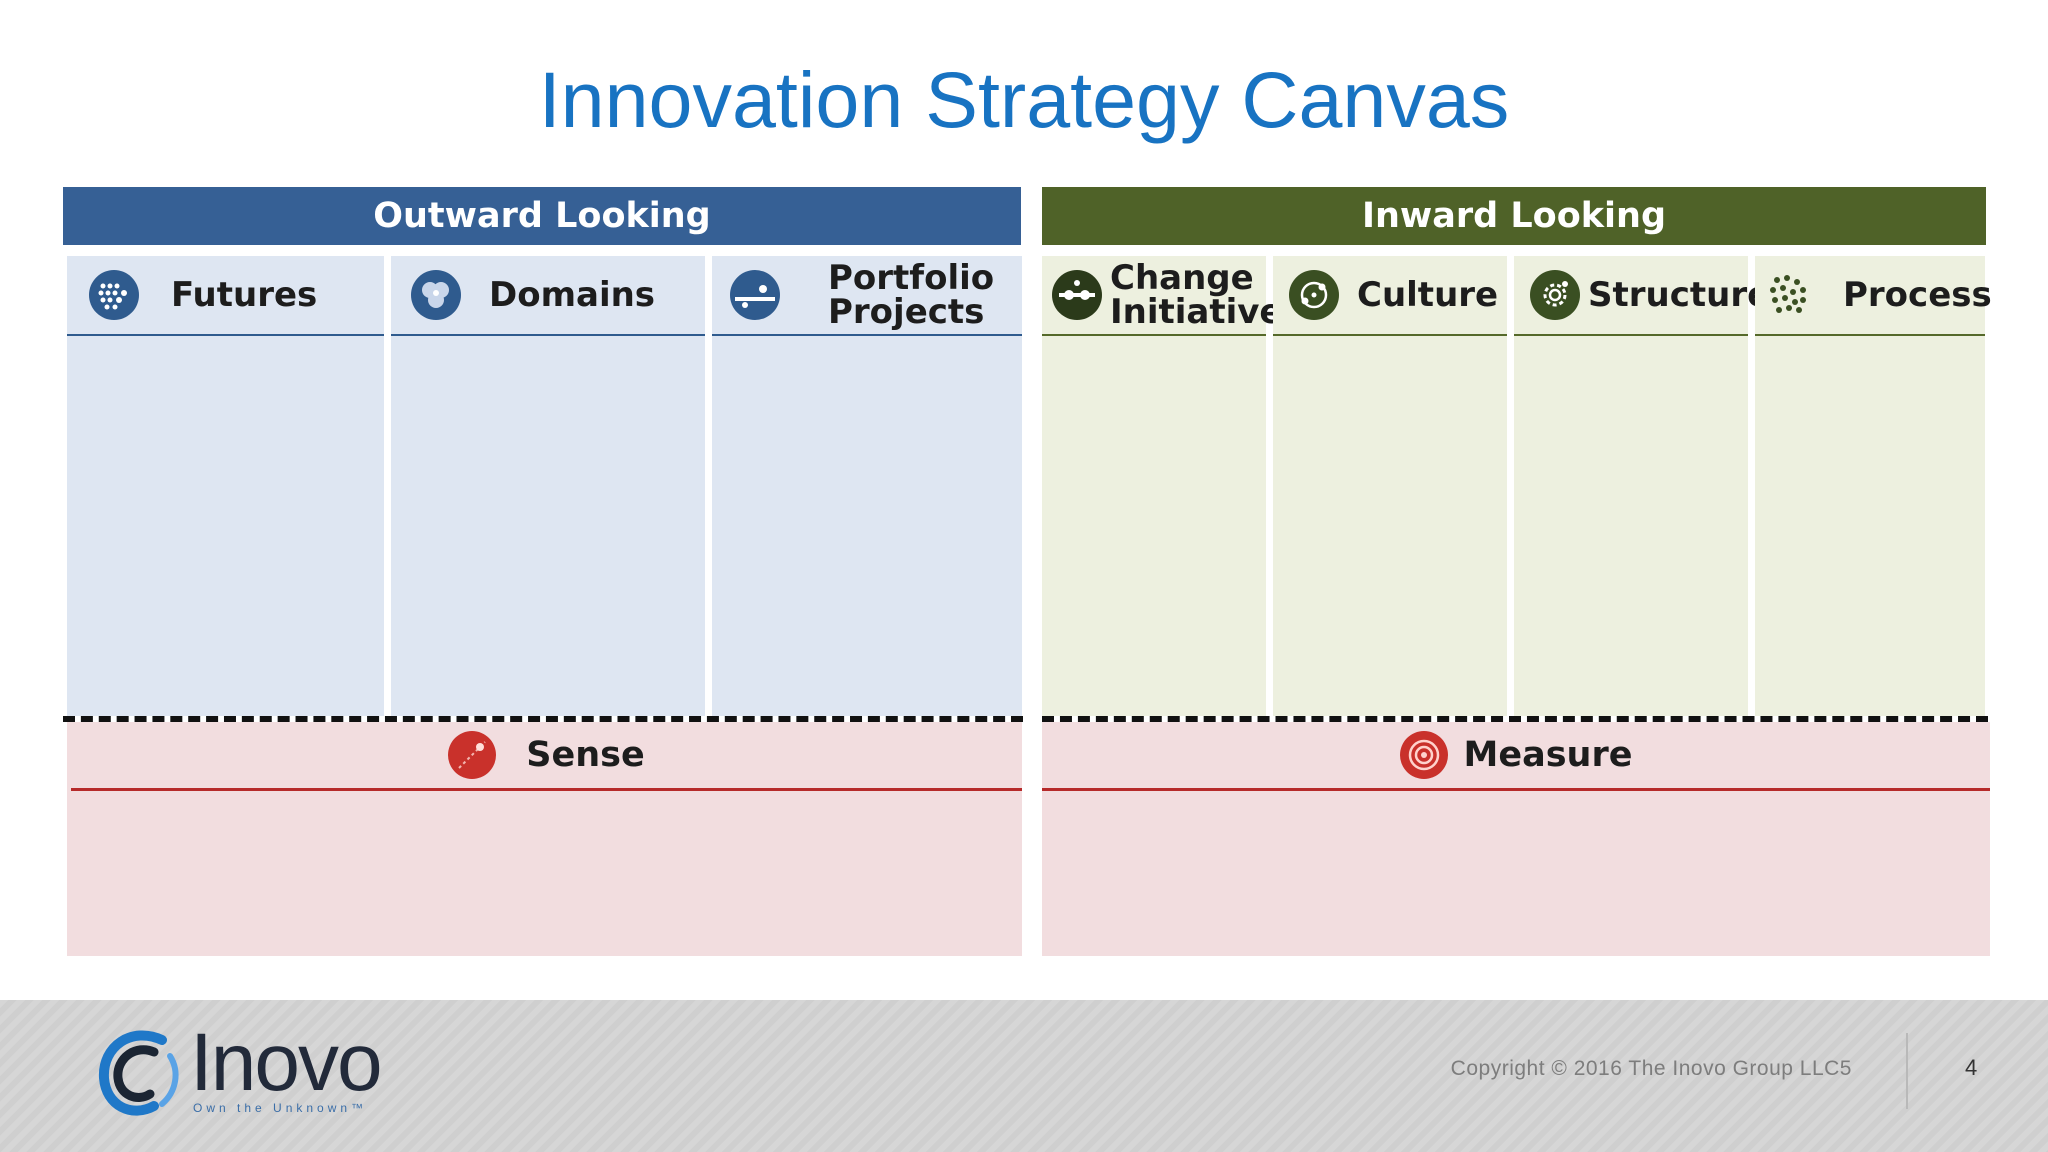 The width and height of the screenshot is (2048, 1152). What do you see at coordinates (867, 486) in the screenshot?
I see `portfolio-projects-column: Portfolio Projects` at bounding box center [867, 486].